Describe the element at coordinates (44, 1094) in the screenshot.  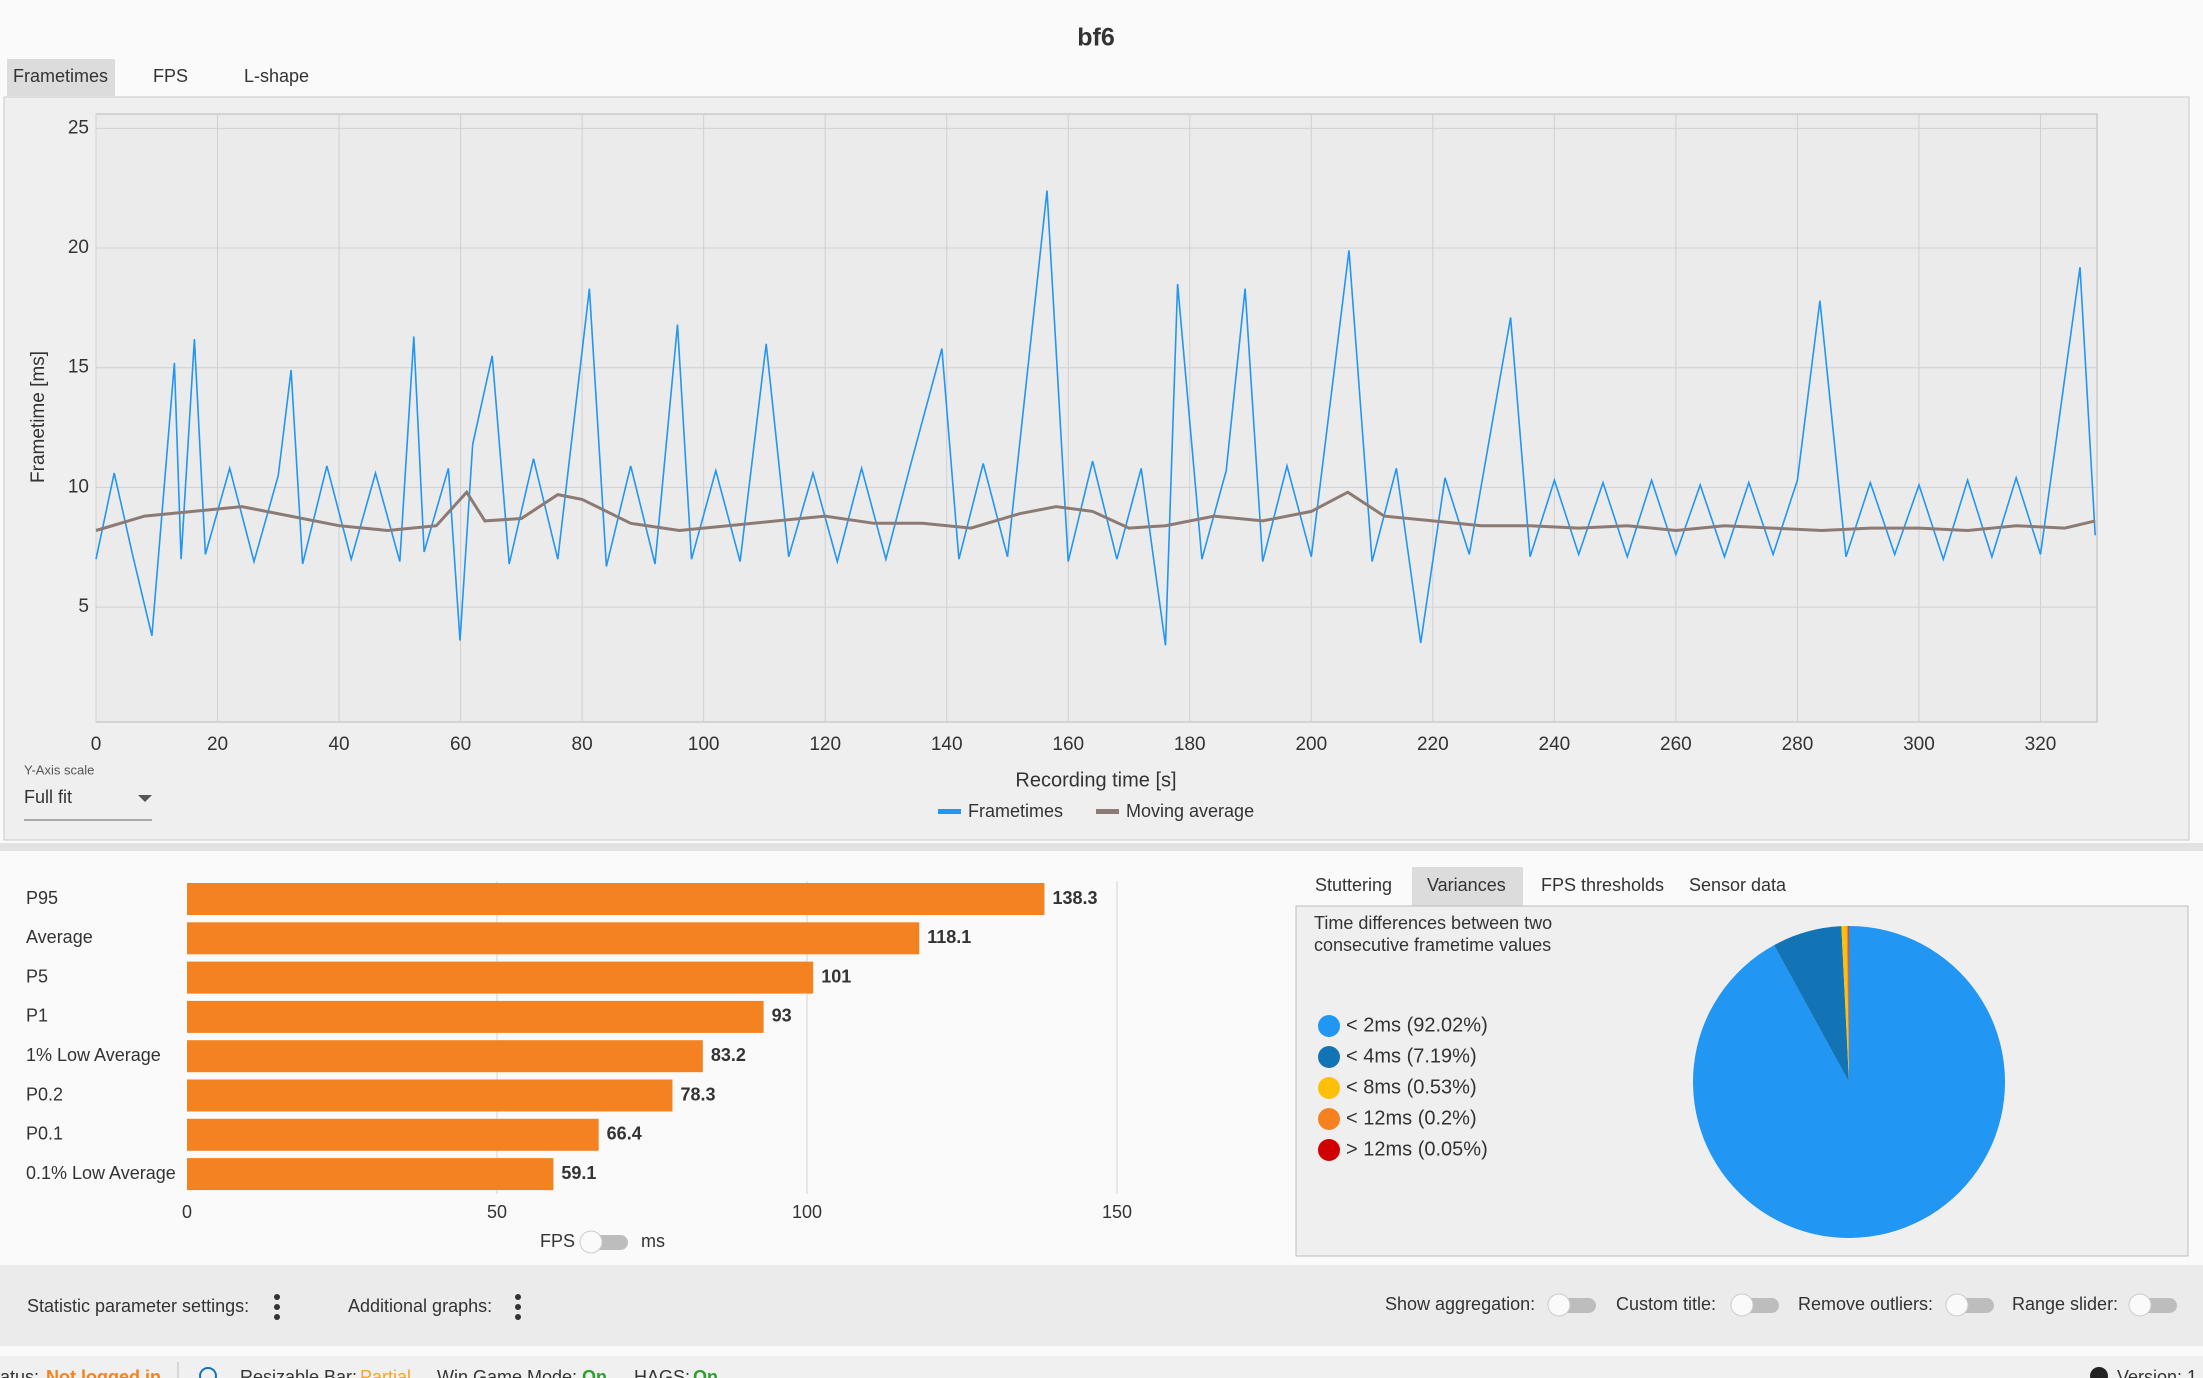
I see `category-label: P0.2` at that location.